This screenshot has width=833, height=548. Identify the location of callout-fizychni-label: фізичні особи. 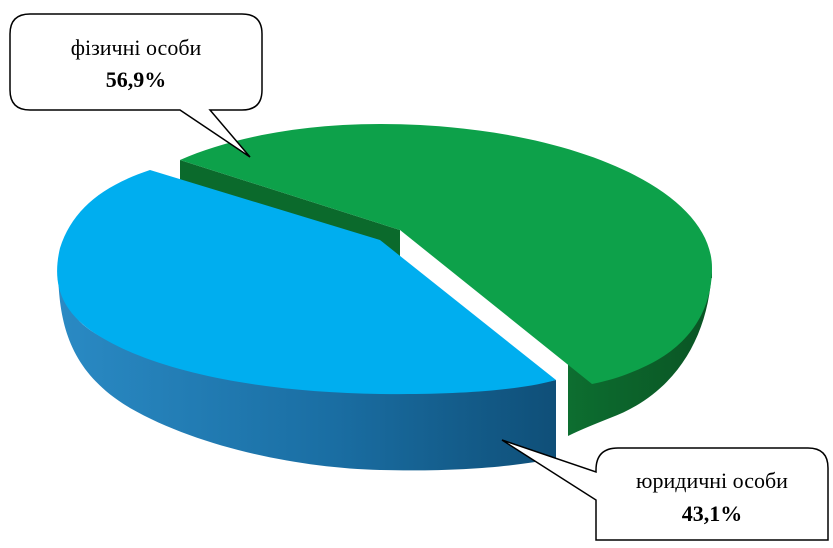
(136, 47).